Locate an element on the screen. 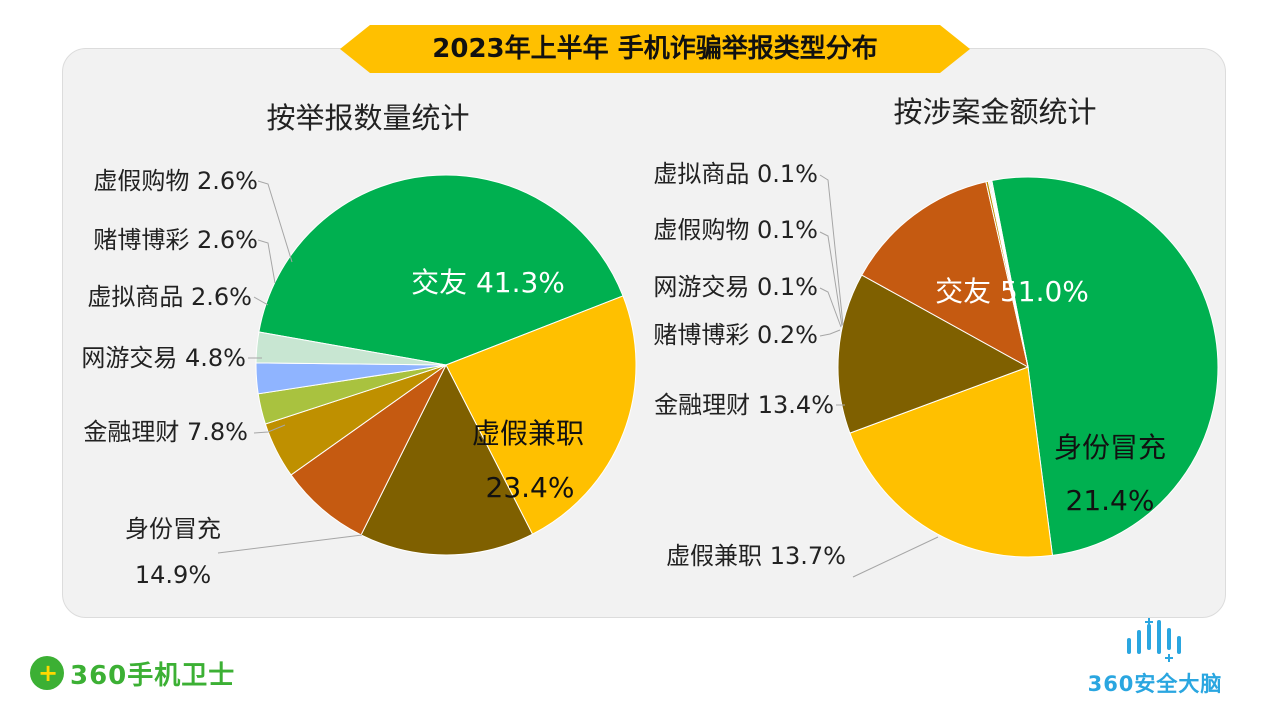 Image resolution: width=1280 pixels, height=720 pixels. leader-lines-amount is located at coordinates (879, 376).